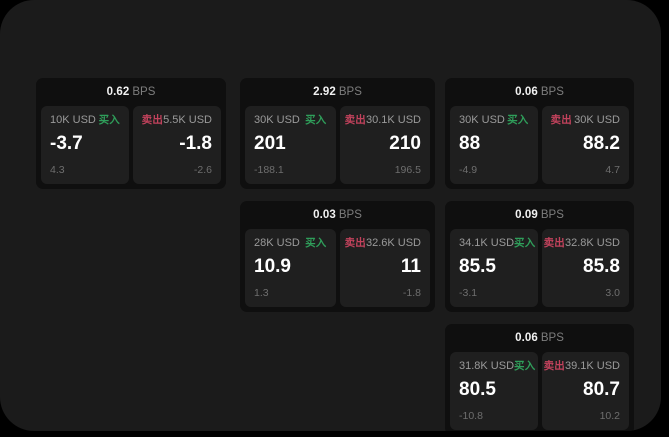  What do you see at coordinates (118, 92) in the screenshot?
I see `bps-value: 0.62` at bounding box center [118, 92].